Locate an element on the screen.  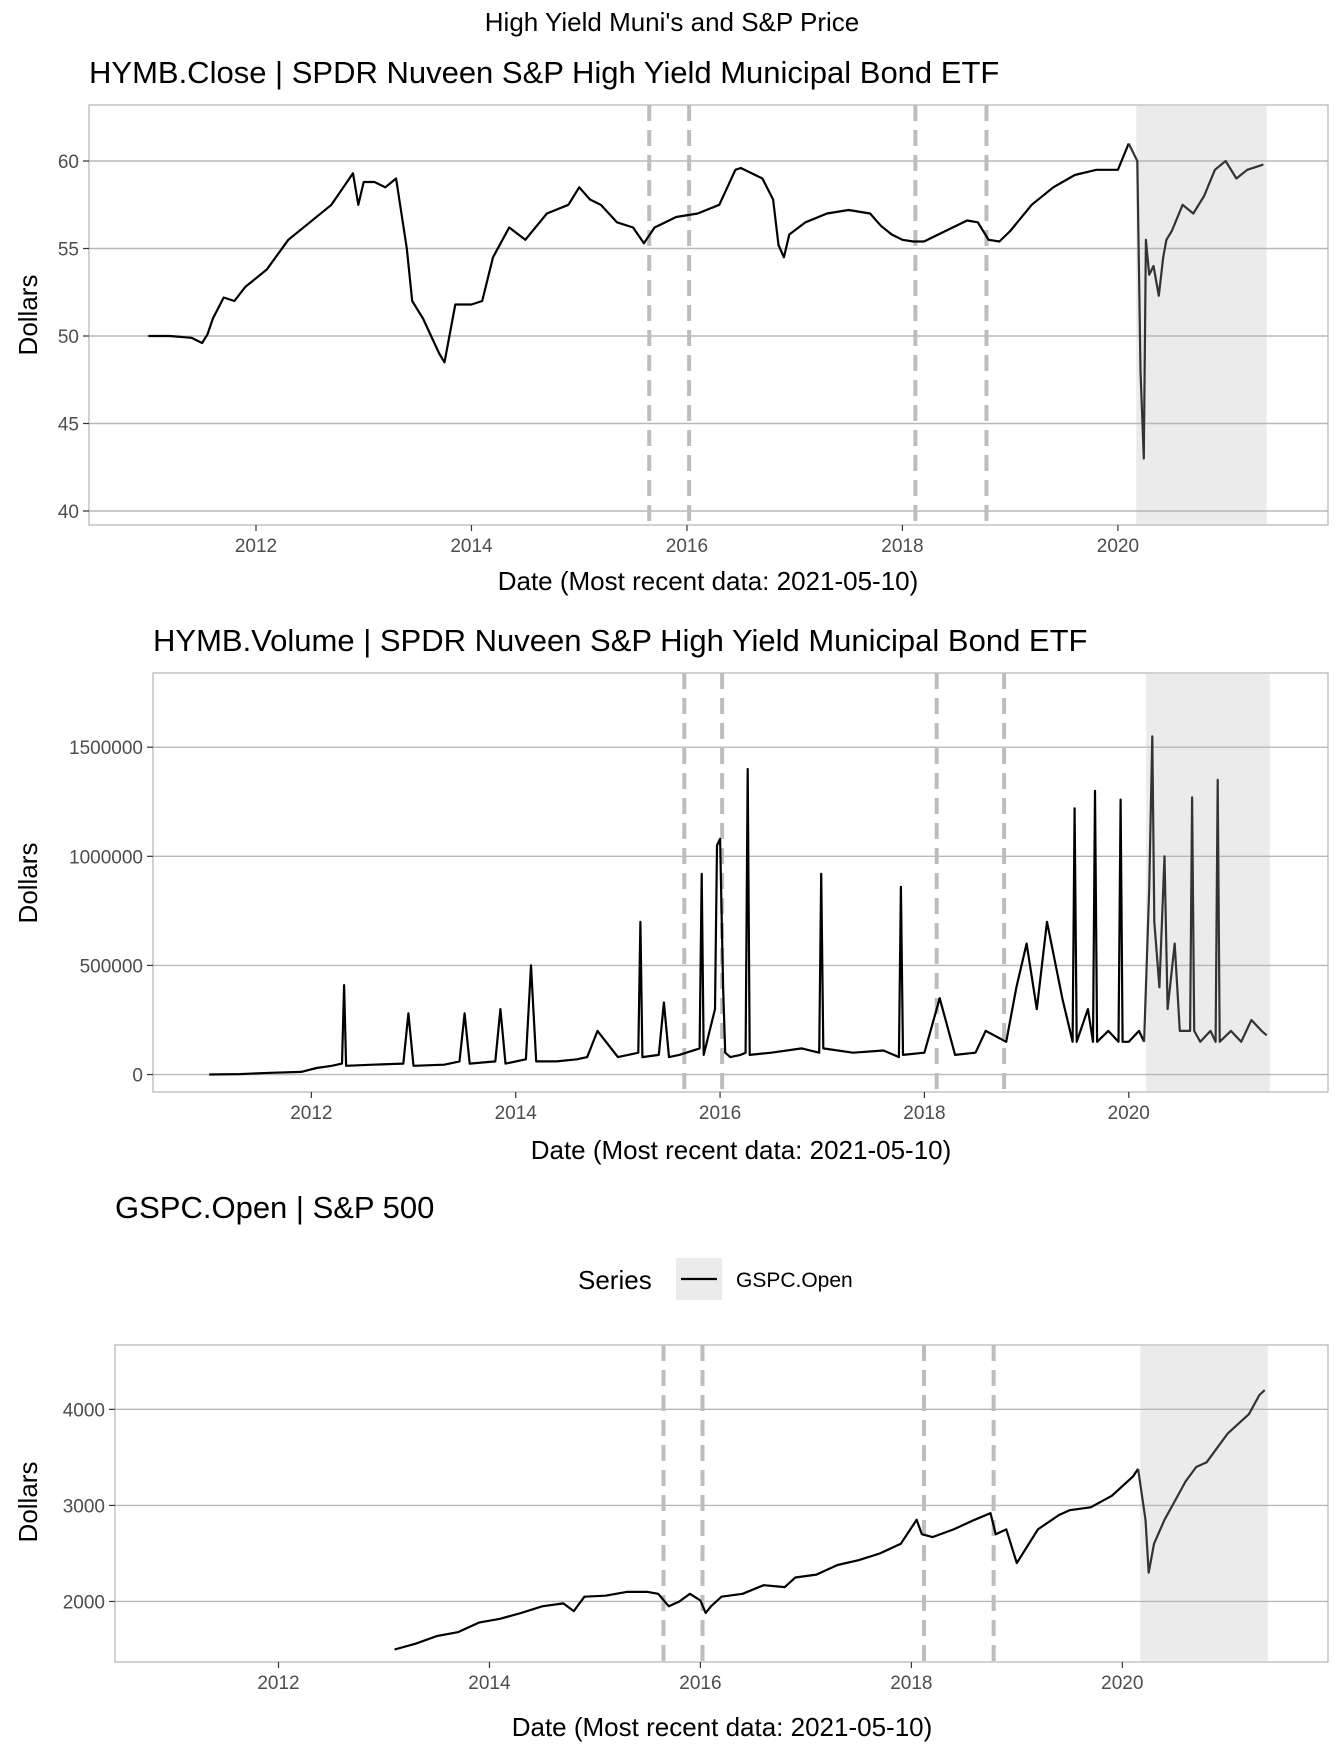
close-recession-shade is located at coordinates (1201, 315).